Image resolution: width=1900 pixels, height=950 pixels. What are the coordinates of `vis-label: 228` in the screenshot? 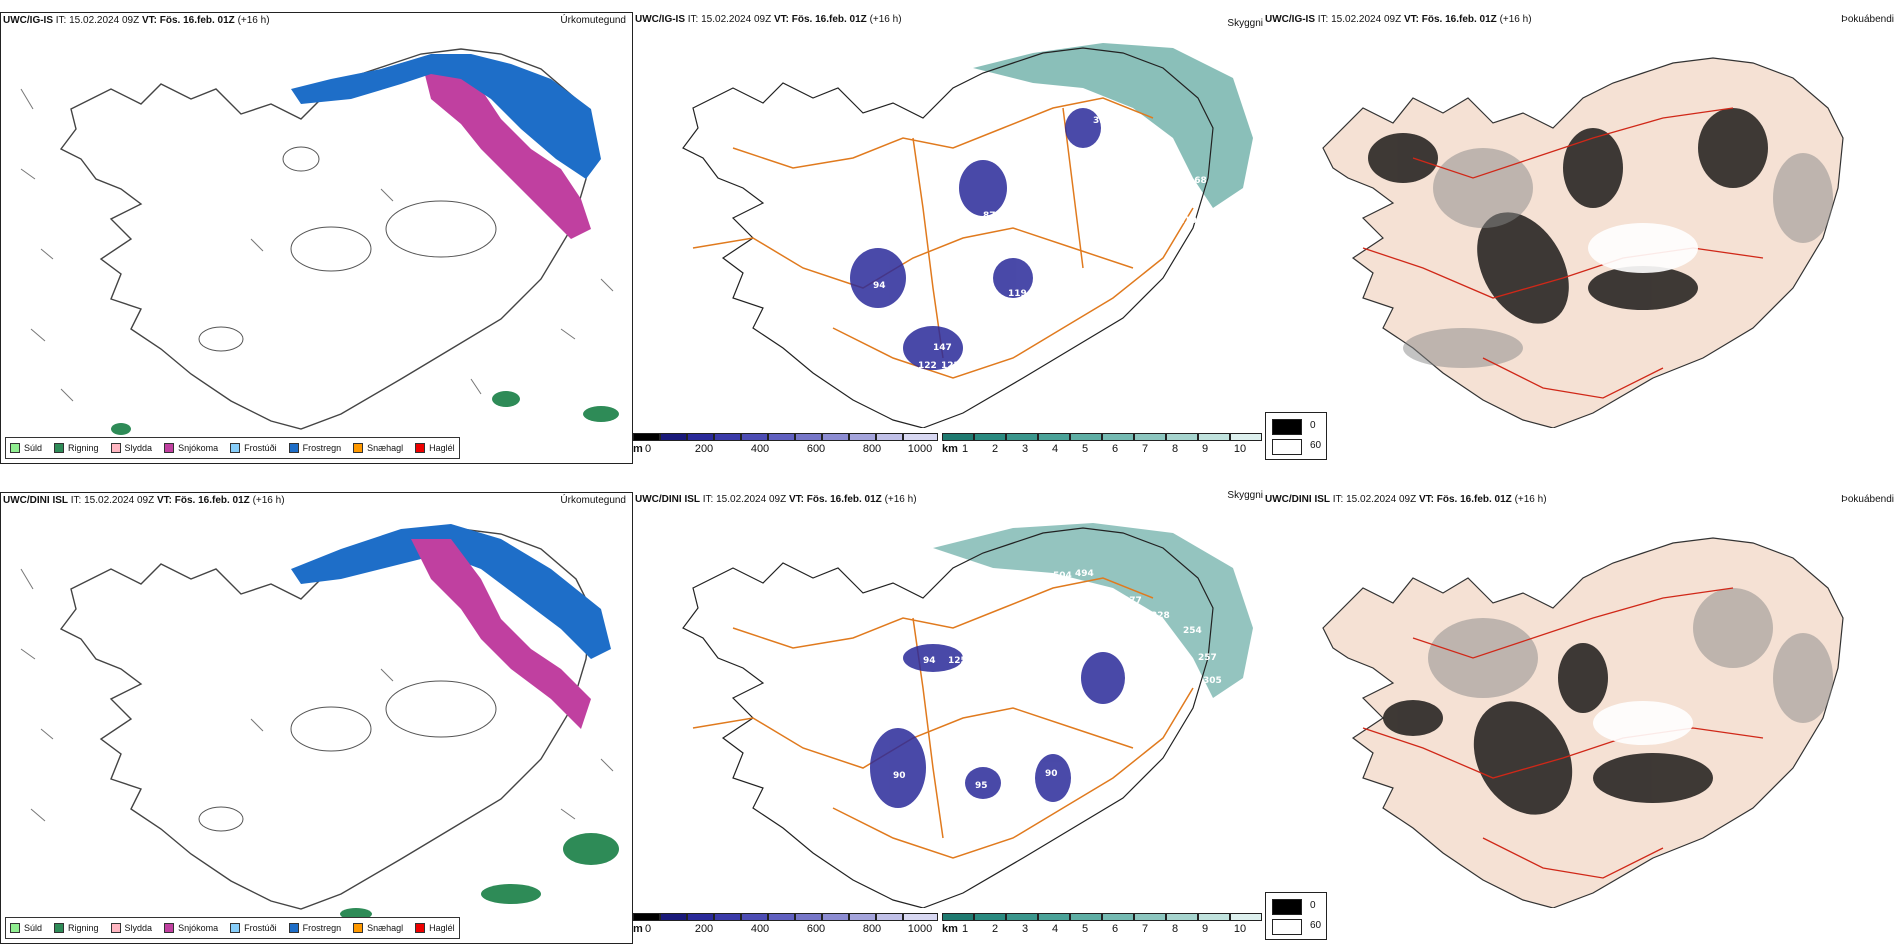 It's located at (1160, 616).